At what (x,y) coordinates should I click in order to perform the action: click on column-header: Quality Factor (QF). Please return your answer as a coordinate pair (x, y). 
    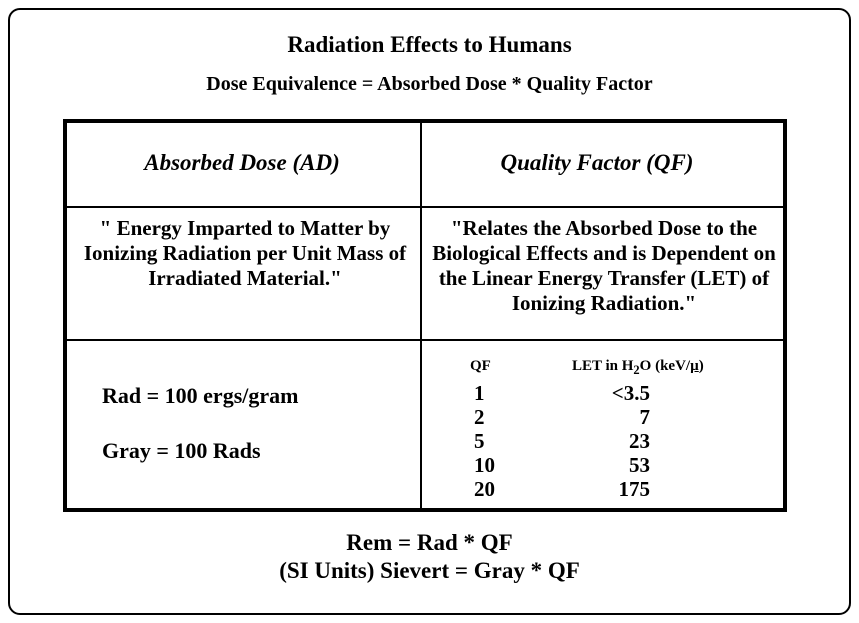
    Looking at the image, I should click on (597, 162).